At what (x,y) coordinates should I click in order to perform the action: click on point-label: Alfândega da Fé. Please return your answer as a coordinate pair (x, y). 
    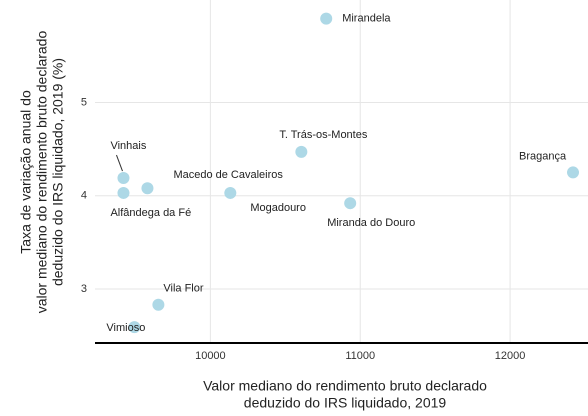
    Looking at the image, I should click on (150, 213).